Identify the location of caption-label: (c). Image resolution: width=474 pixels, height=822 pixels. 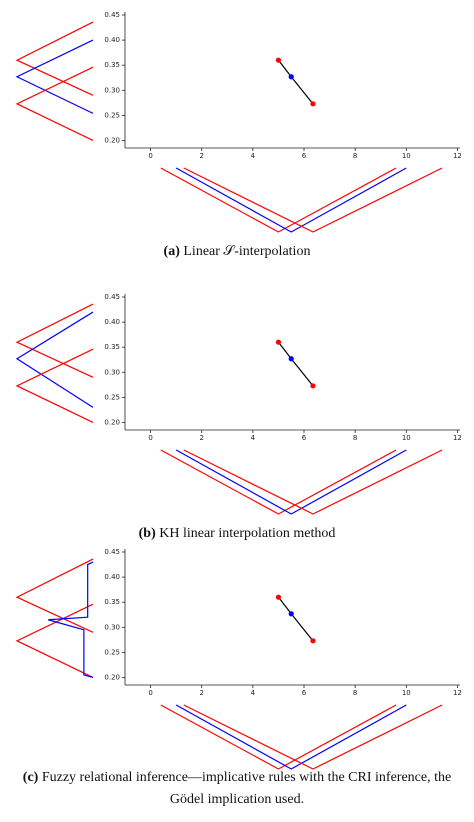
(30, 777).